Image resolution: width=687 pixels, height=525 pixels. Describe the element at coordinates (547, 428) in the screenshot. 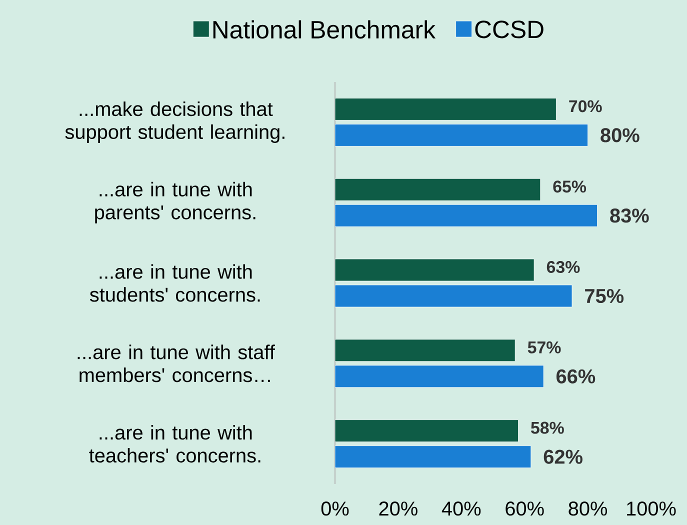

I see `data-label: 58%` at that location.